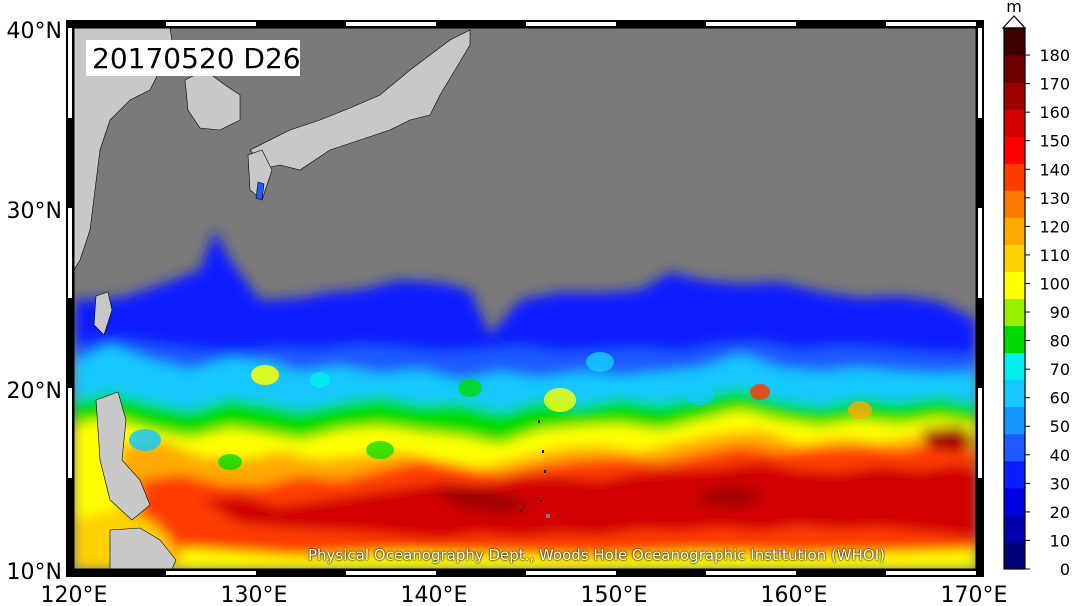 The width and height of the screenshot is (1072, 606). Describe the element at coordinates (103, 313) in the screenshot. I see `taiwan` at that location.